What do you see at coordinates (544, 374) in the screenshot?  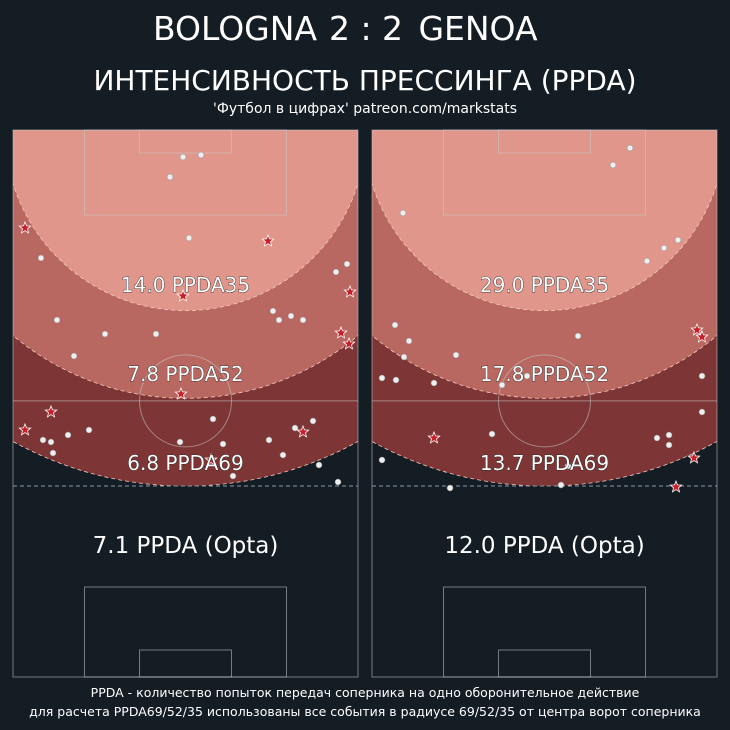 I see `zone-label: 17.8 PPDA52` at bounding box center [544, 374].